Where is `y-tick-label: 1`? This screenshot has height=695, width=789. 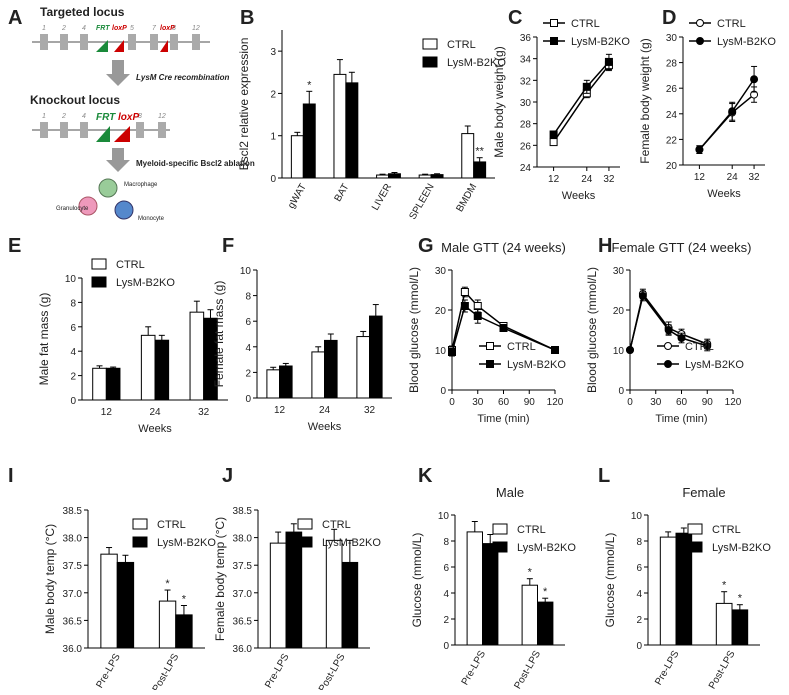 y-tick-label: 1 is located at coordinates (273, 137).